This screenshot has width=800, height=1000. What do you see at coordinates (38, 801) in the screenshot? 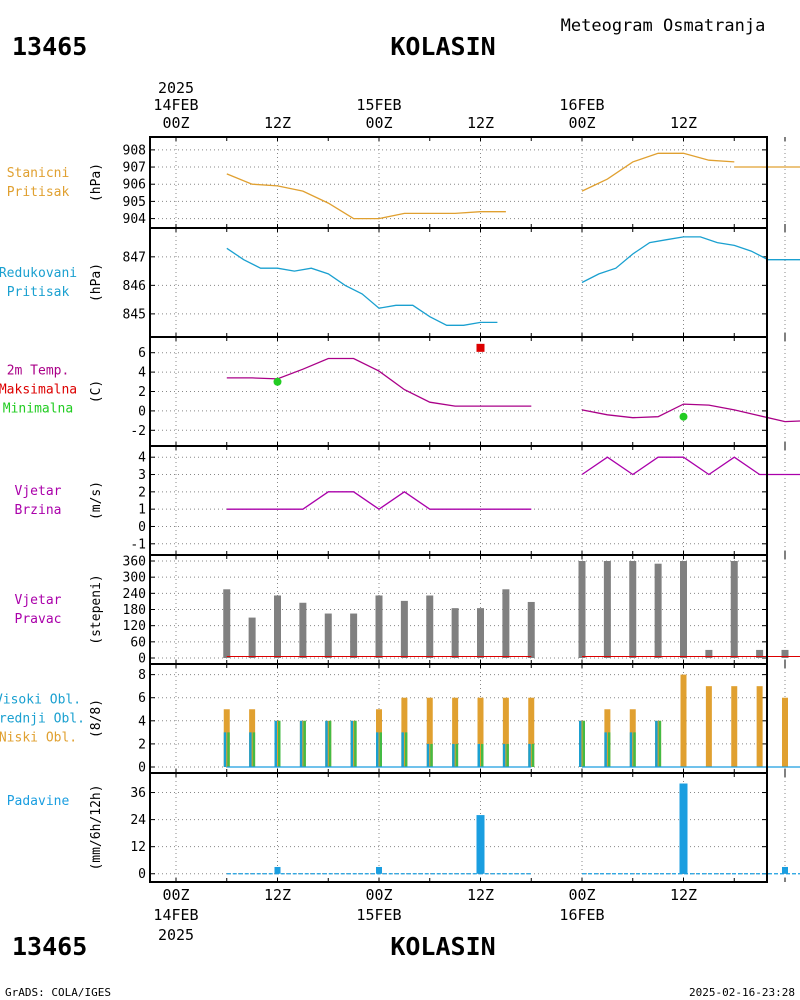
I see `panel-title-line: Padavine` at bounding box center [38, 801].